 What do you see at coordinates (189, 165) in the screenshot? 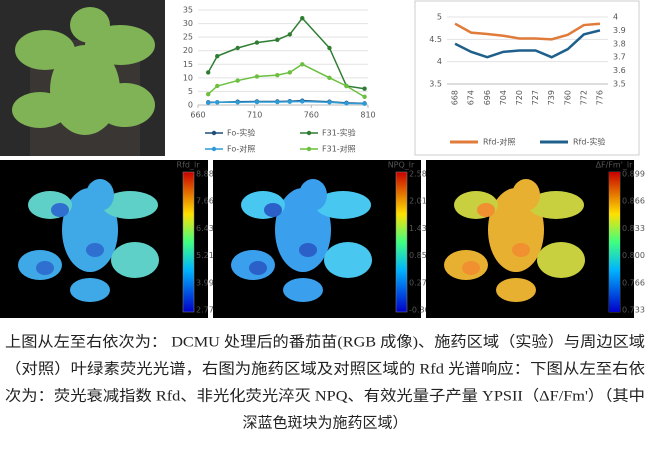
I see `colorbar-title: Rfd_lr` at bounding box center [189, 165].